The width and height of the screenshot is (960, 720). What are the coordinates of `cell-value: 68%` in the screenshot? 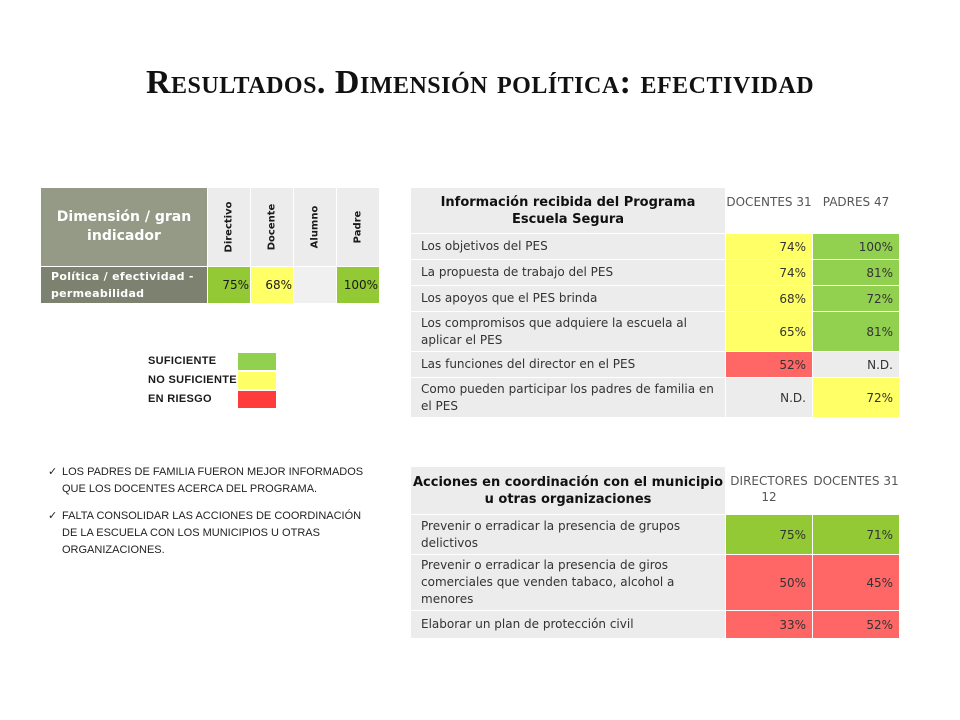 It's located at (769, 298).